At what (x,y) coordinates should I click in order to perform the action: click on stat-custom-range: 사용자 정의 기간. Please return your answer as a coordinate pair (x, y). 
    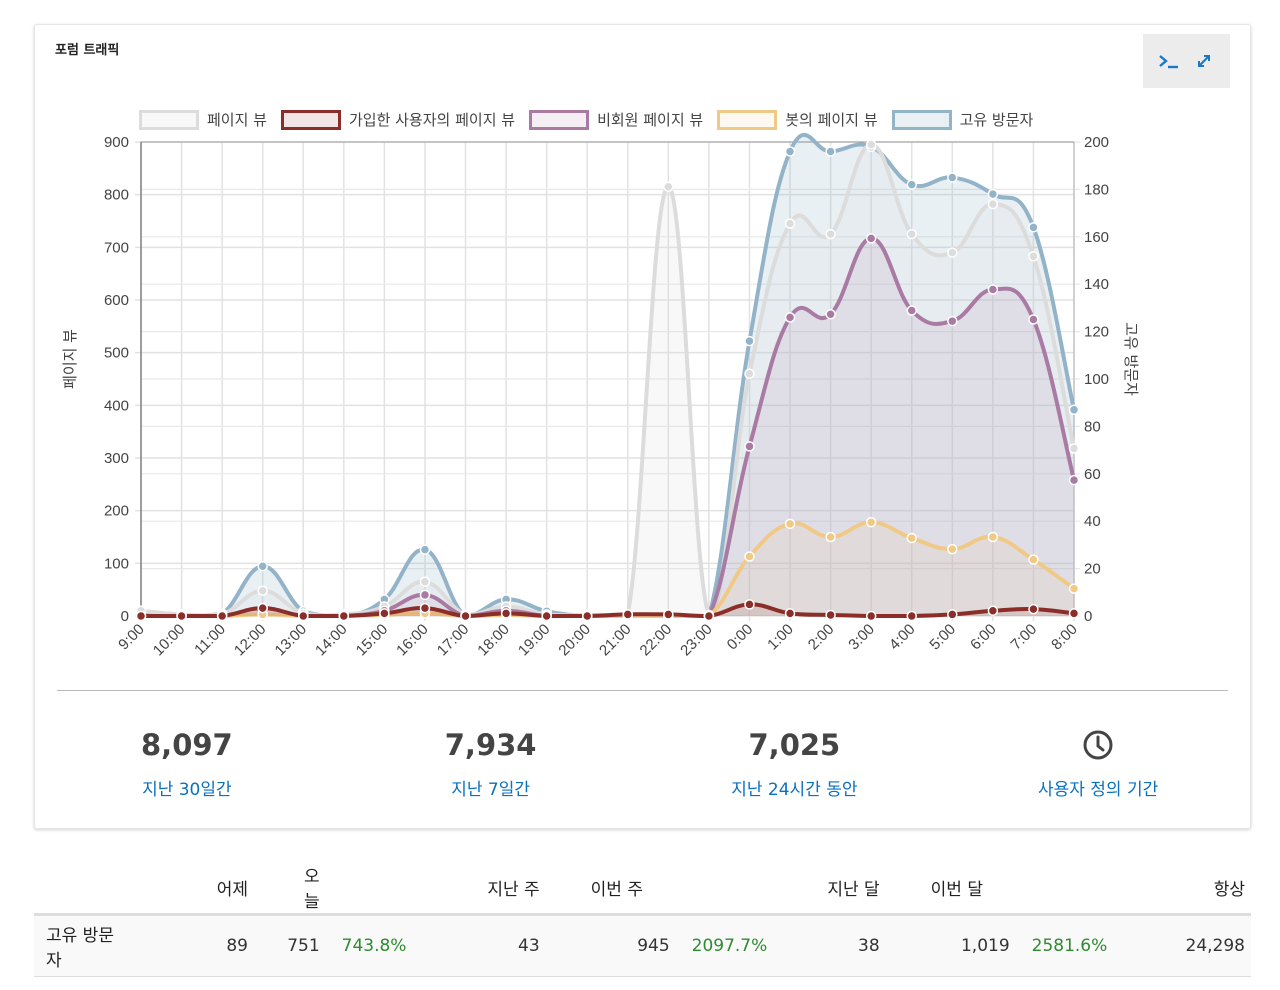
    Looking at the image, I should click on (1098, 757).